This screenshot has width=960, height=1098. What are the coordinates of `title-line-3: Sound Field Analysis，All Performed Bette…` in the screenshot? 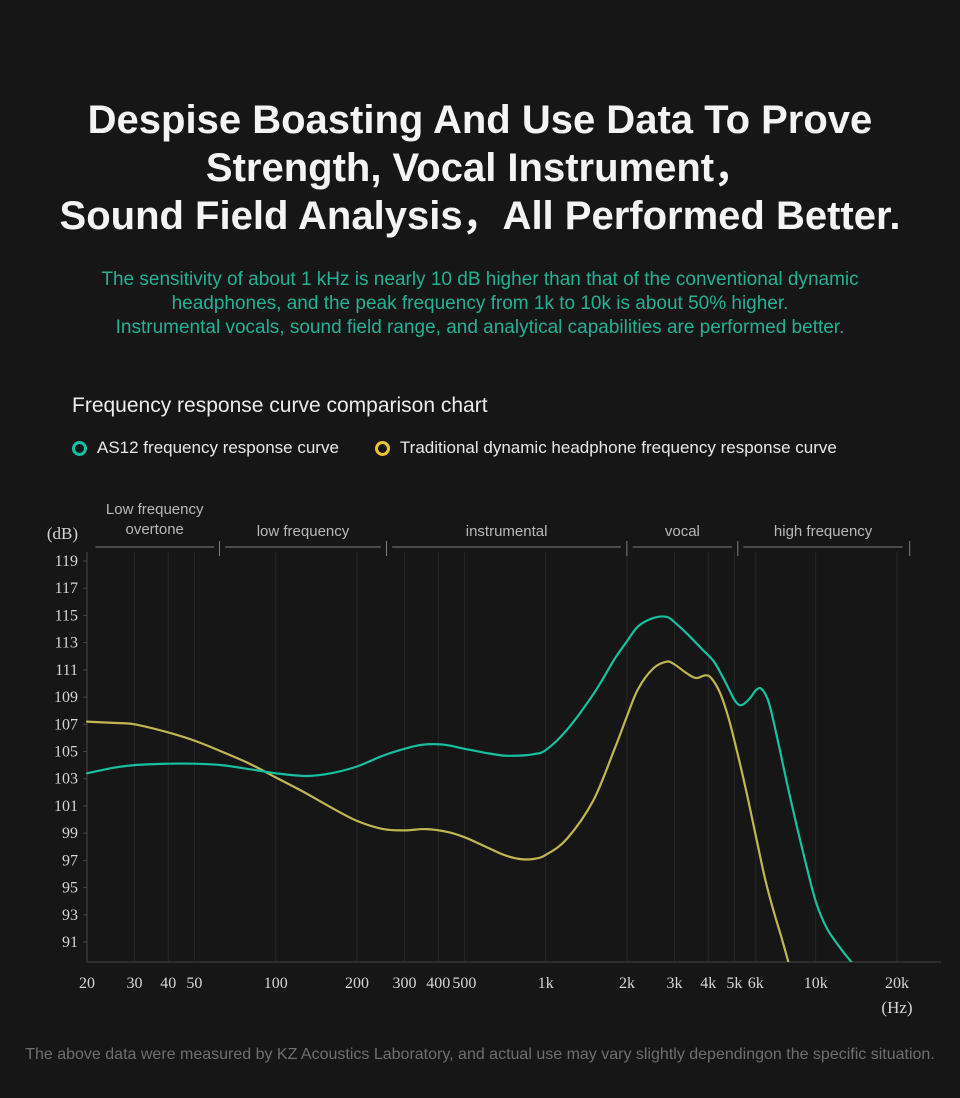 It's located at (480, 216).